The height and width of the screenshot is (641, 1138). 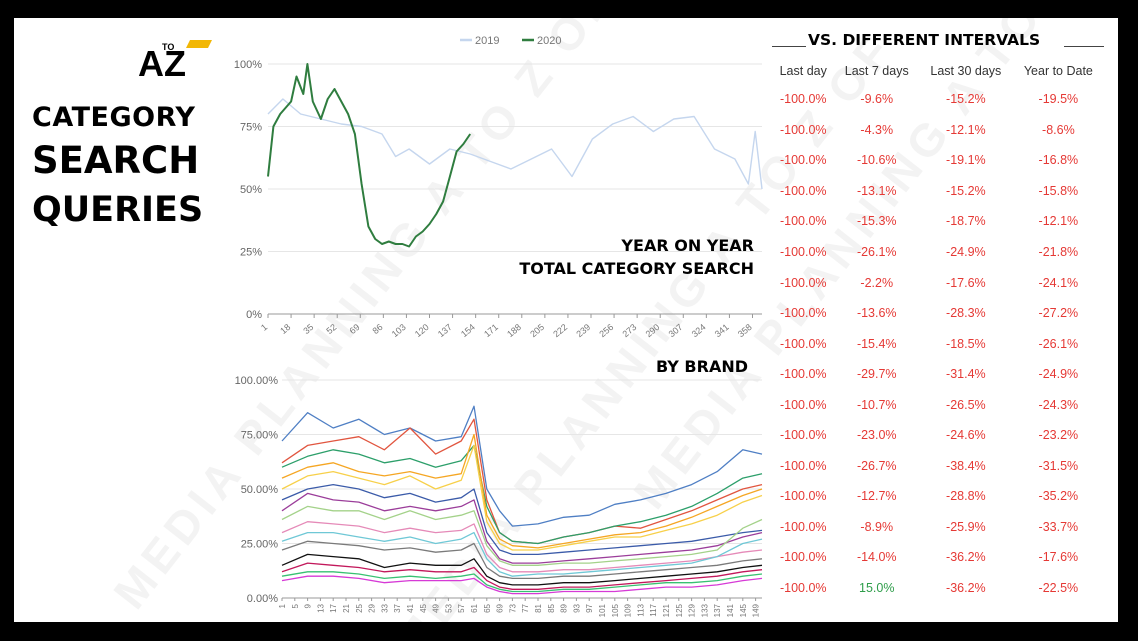 What do you see at coordinates (1058, 588) in the screenshot?
I see `table-cell: -22.5%` at bounding box center [1058, 588].